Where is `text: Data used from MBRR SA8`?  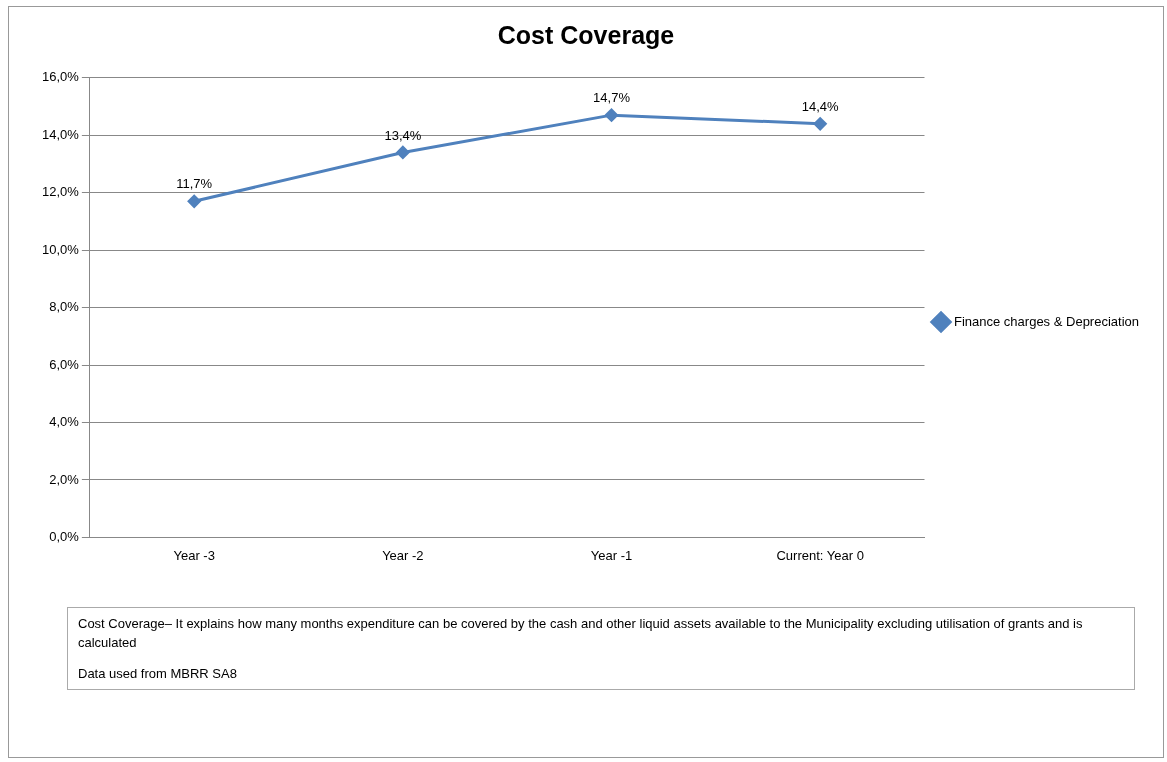 text: Data used from MBRR SA8 is located at coordinates (158, 674).